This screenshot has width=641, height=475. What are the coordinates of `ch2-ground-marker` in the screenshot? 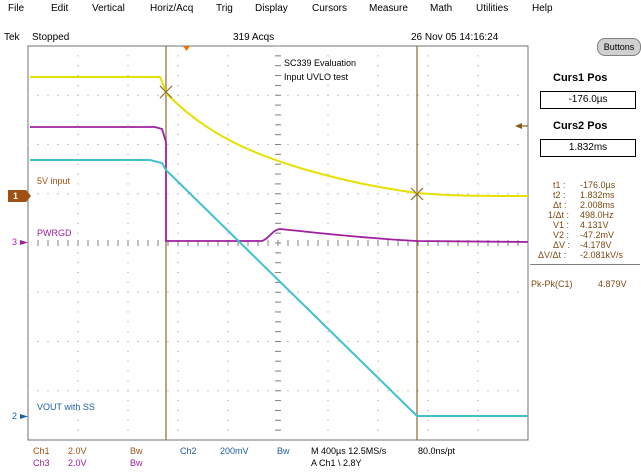 It's located at (24, 416).